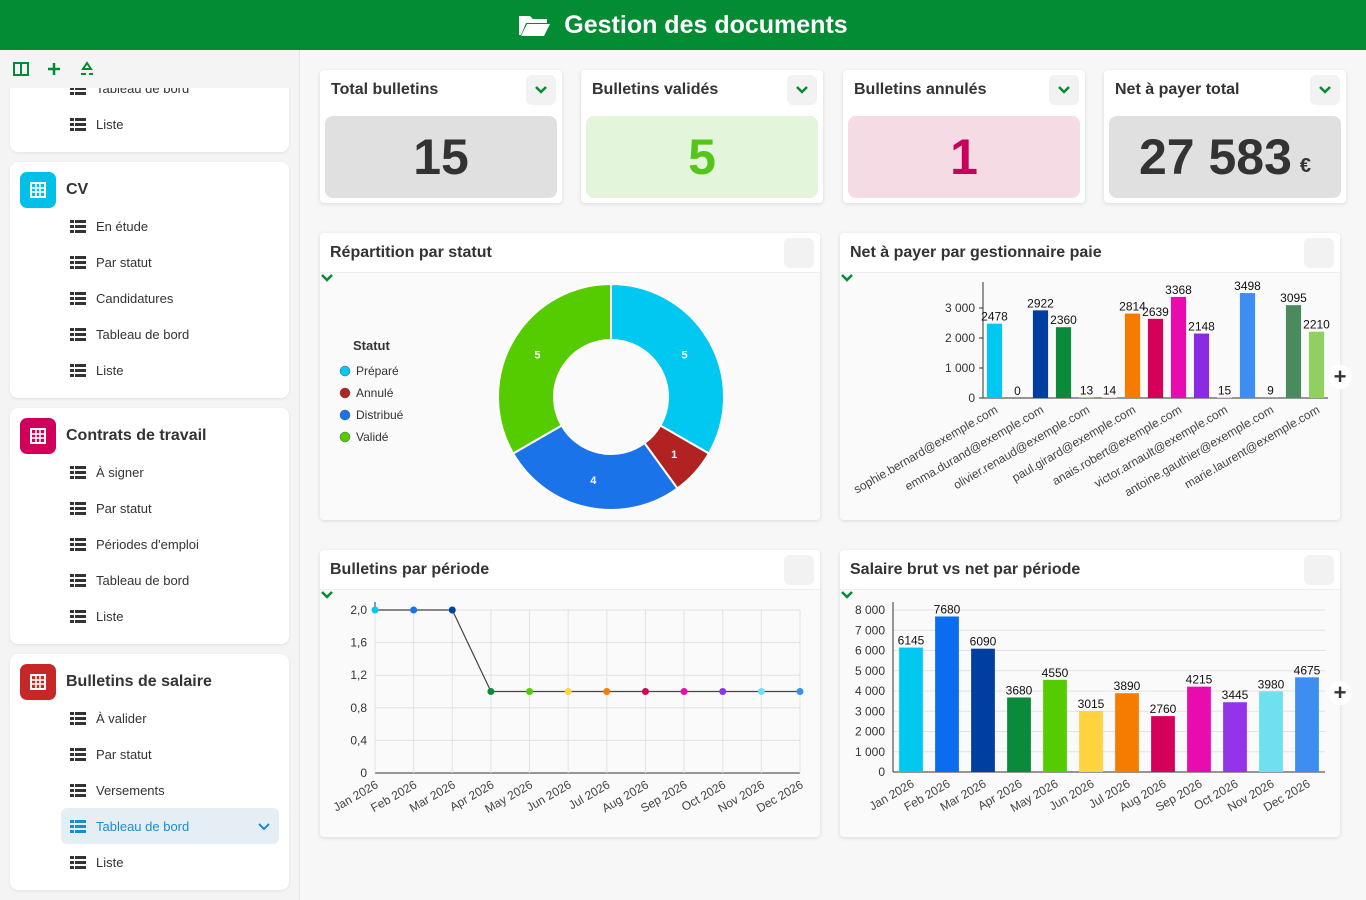  I want to click on menu-item: Versements, so click(149, 790).